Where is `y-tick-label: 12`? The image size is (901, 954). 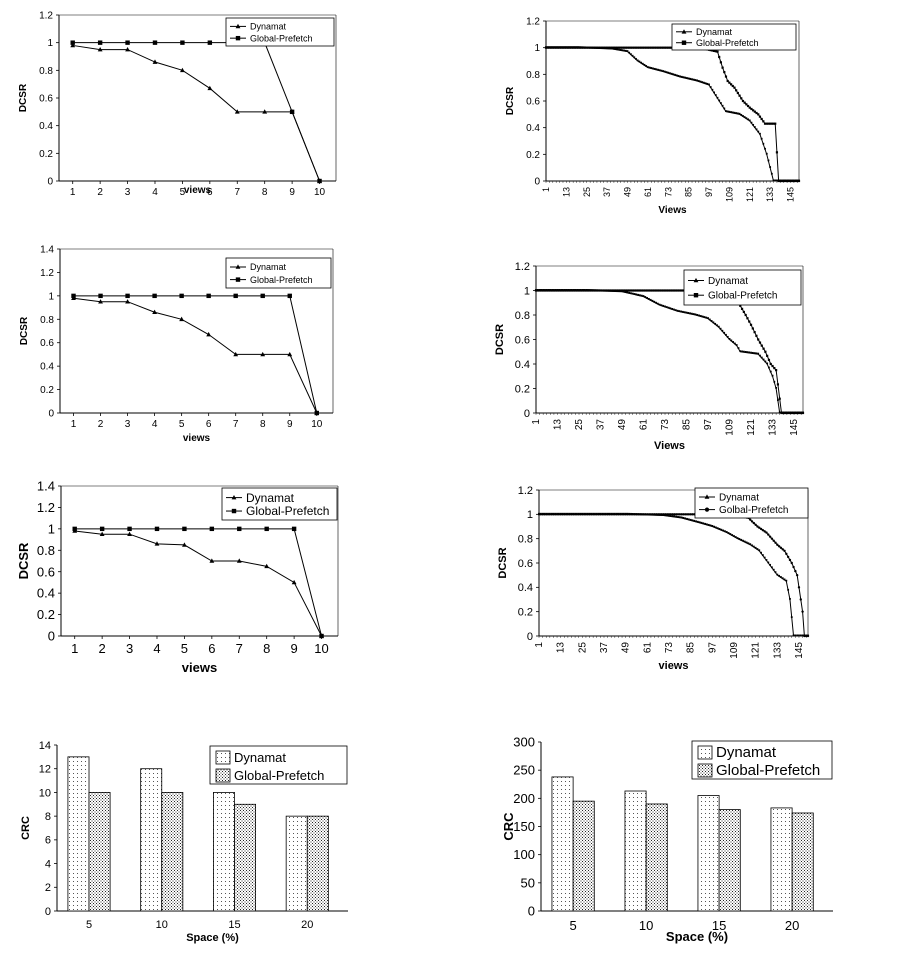
y-tick-label: 12 is located at coordinates (45, 770).